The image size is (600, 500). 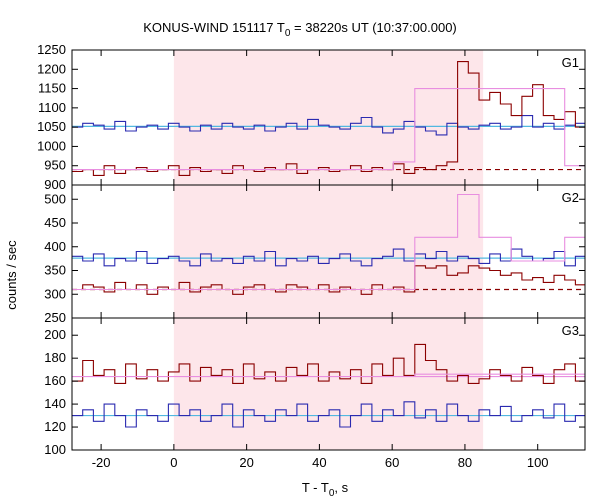 I want to click on x-tick-label: 80, so click(x=465, y=462).